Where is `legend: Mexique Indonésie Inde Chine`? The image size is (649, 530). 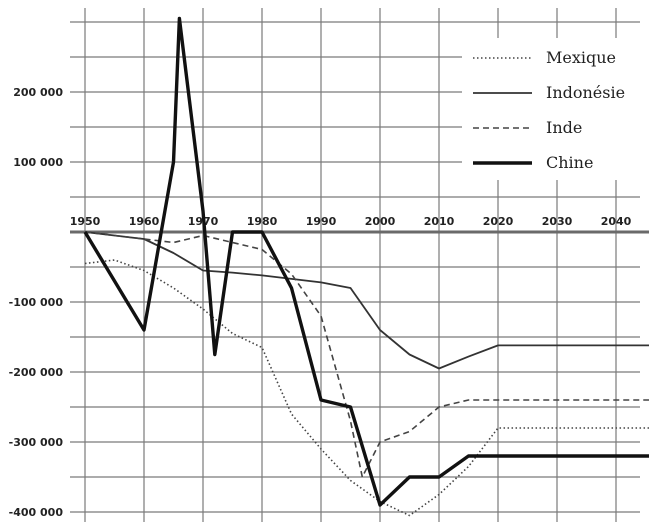 legend: Mexique Indonésie Inde Chine is located at coordinates (551, 109).